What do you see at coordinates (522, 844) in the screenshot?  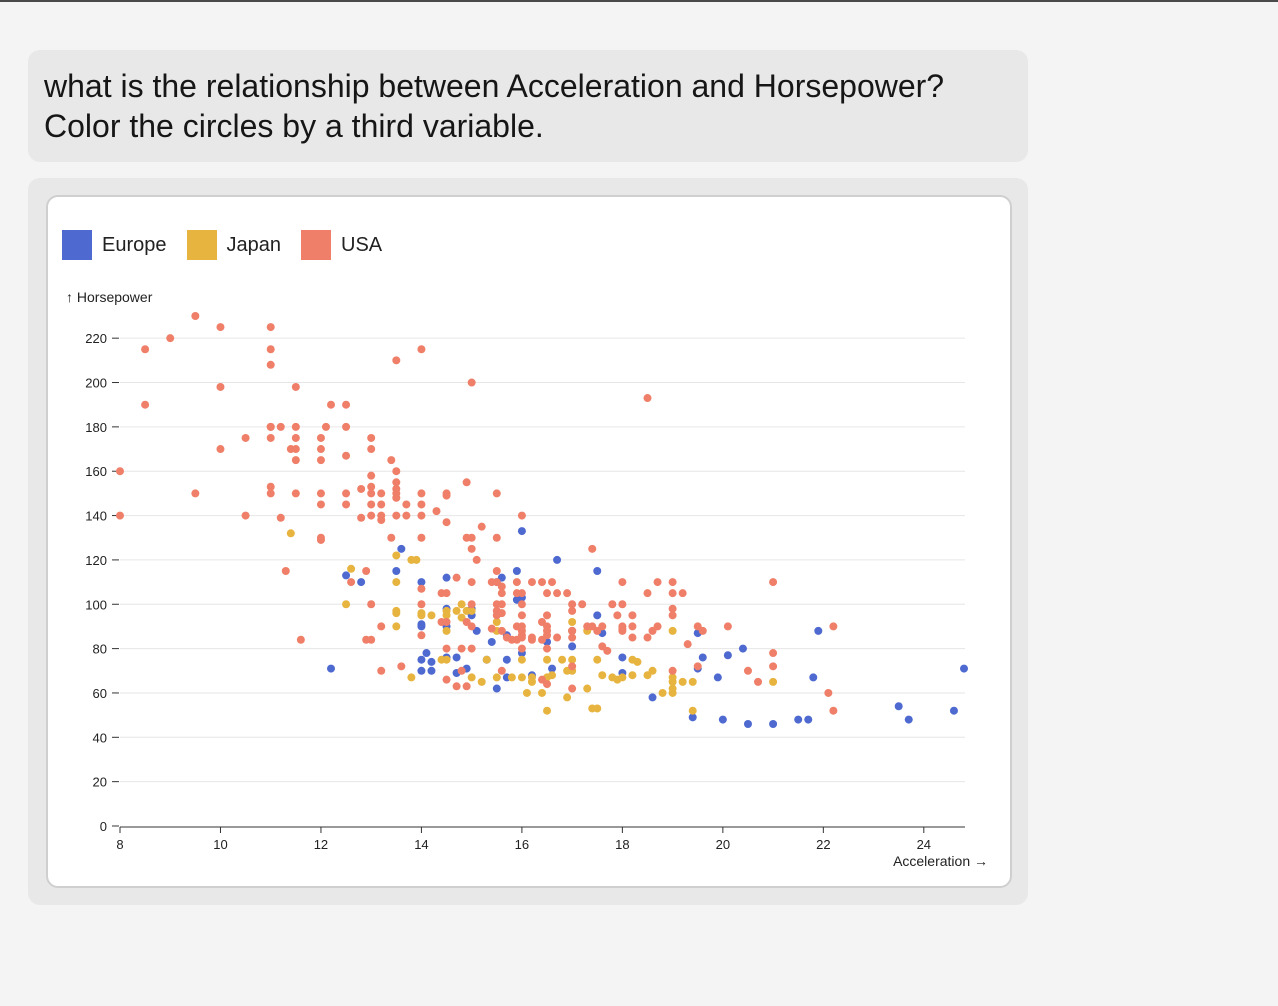 I see `x-tick-label: 16` at bounding box center [522, 844].